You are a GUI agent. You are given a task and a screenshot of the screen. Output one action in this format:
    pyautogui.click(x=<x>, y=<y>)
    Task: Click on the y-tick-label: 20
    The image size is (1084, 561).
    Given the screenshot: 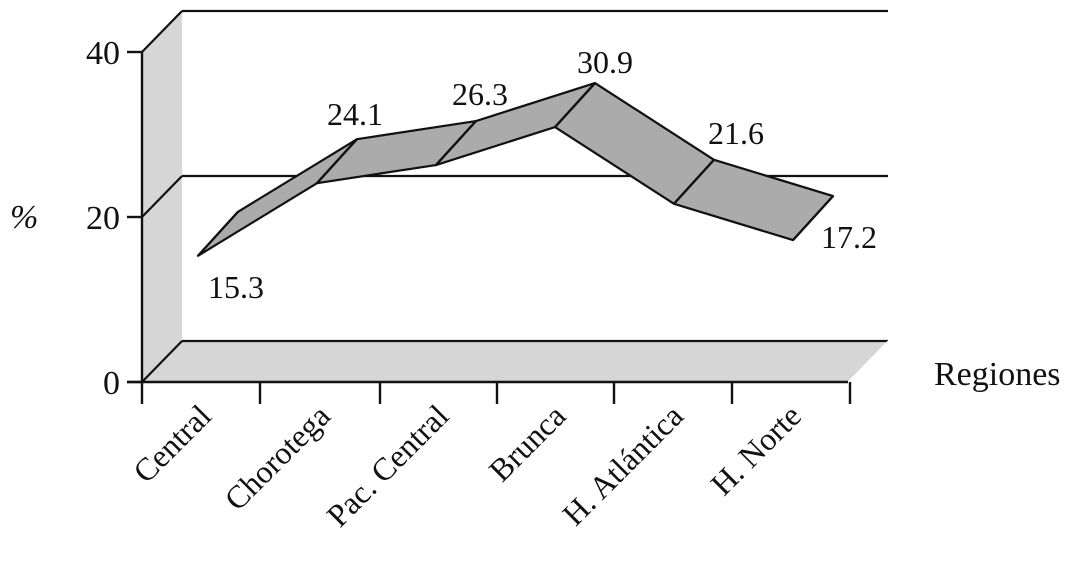 What is the action you would take?
    pyautogui.click(x=103, y=218)
    